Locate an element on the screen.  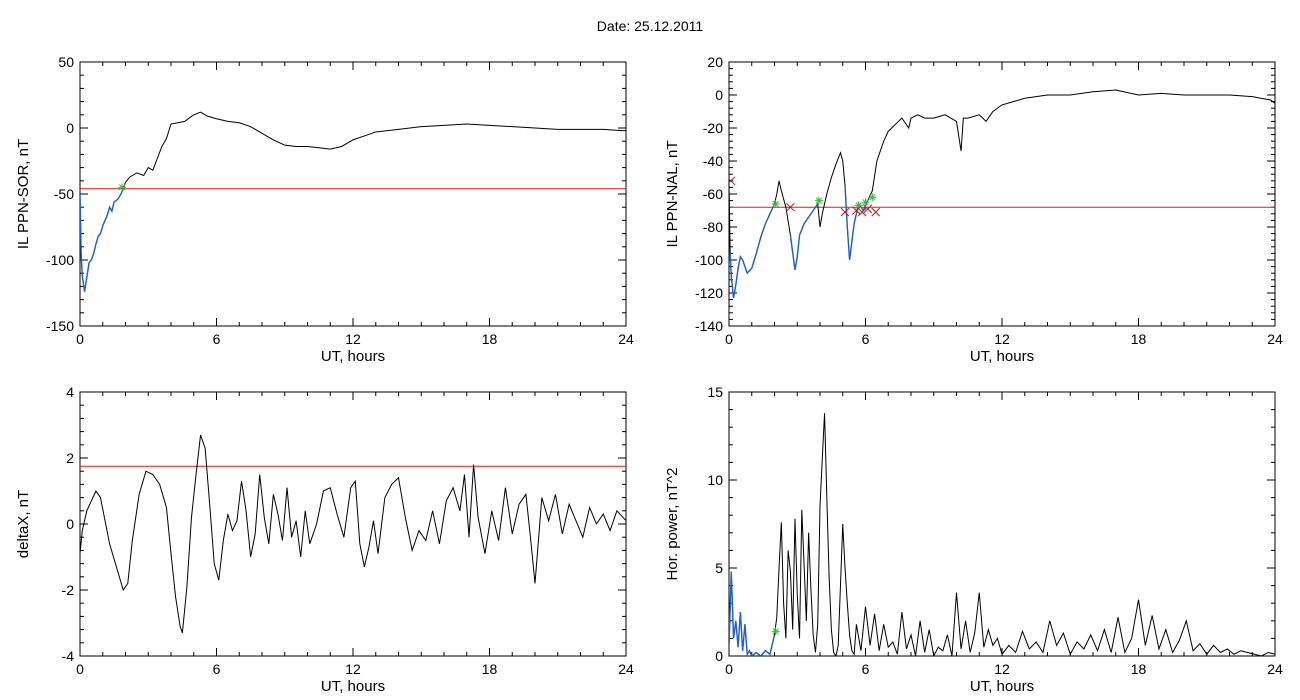
y-tick-label: -20 is located at coordinates (713, 128).